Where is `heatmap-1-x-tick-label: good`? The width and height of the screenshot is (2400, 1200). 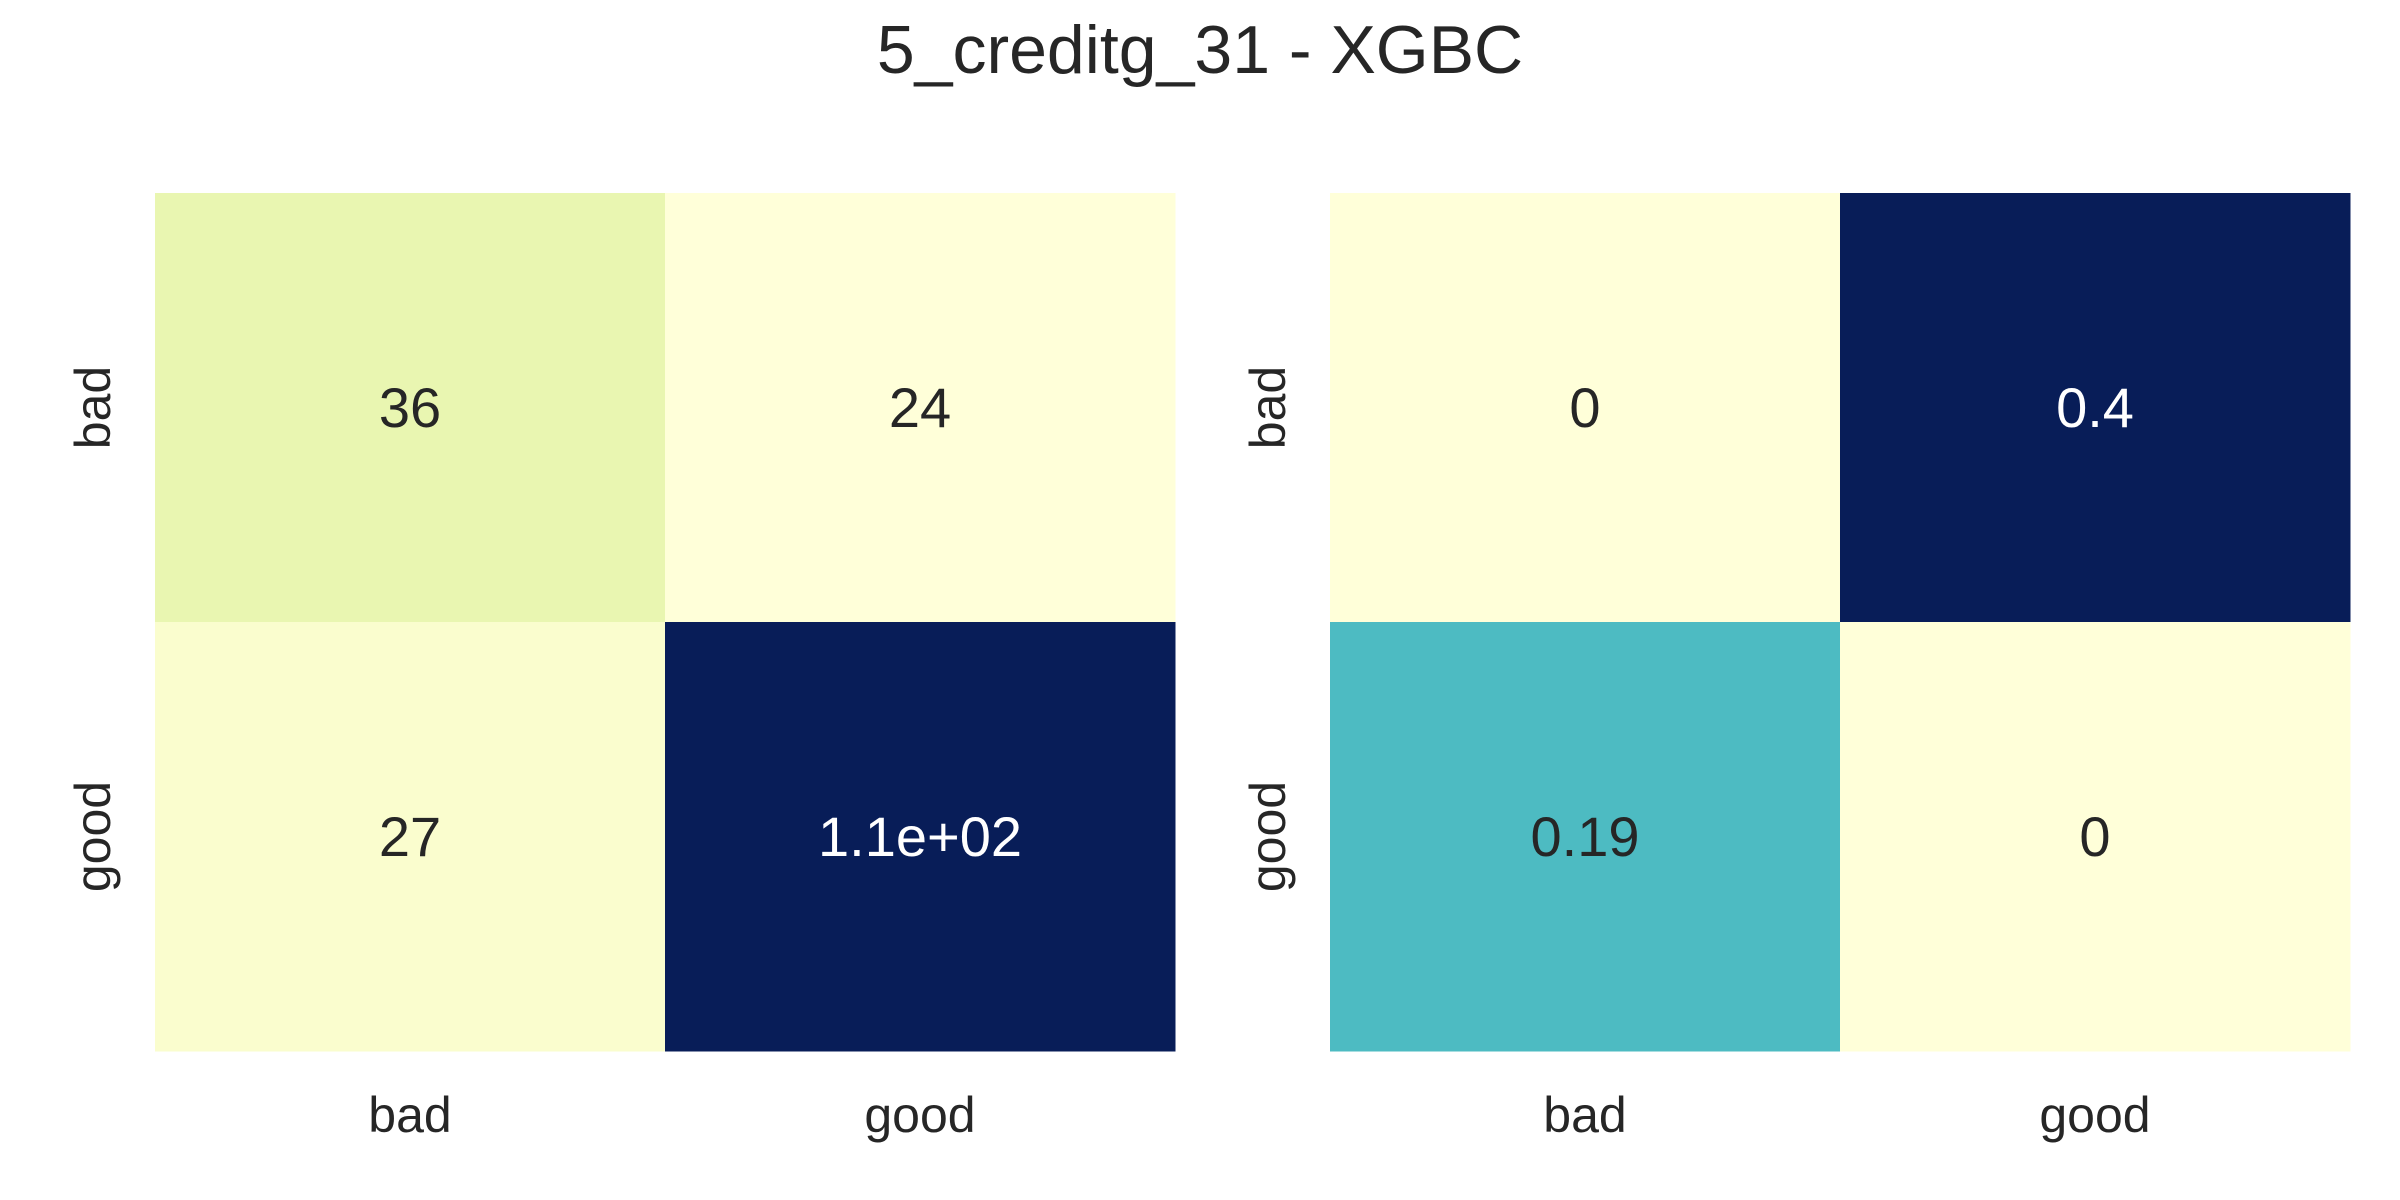
heatmap-1-x-tick-label: good is located at coordinates (2094, 1115).